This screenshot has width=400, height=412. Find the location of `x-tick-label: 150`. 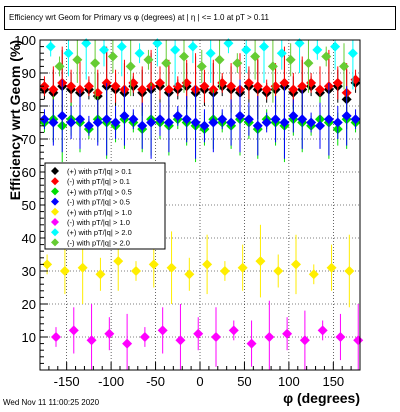

x-tick-label: 150 is located at coordinates (333, 381).